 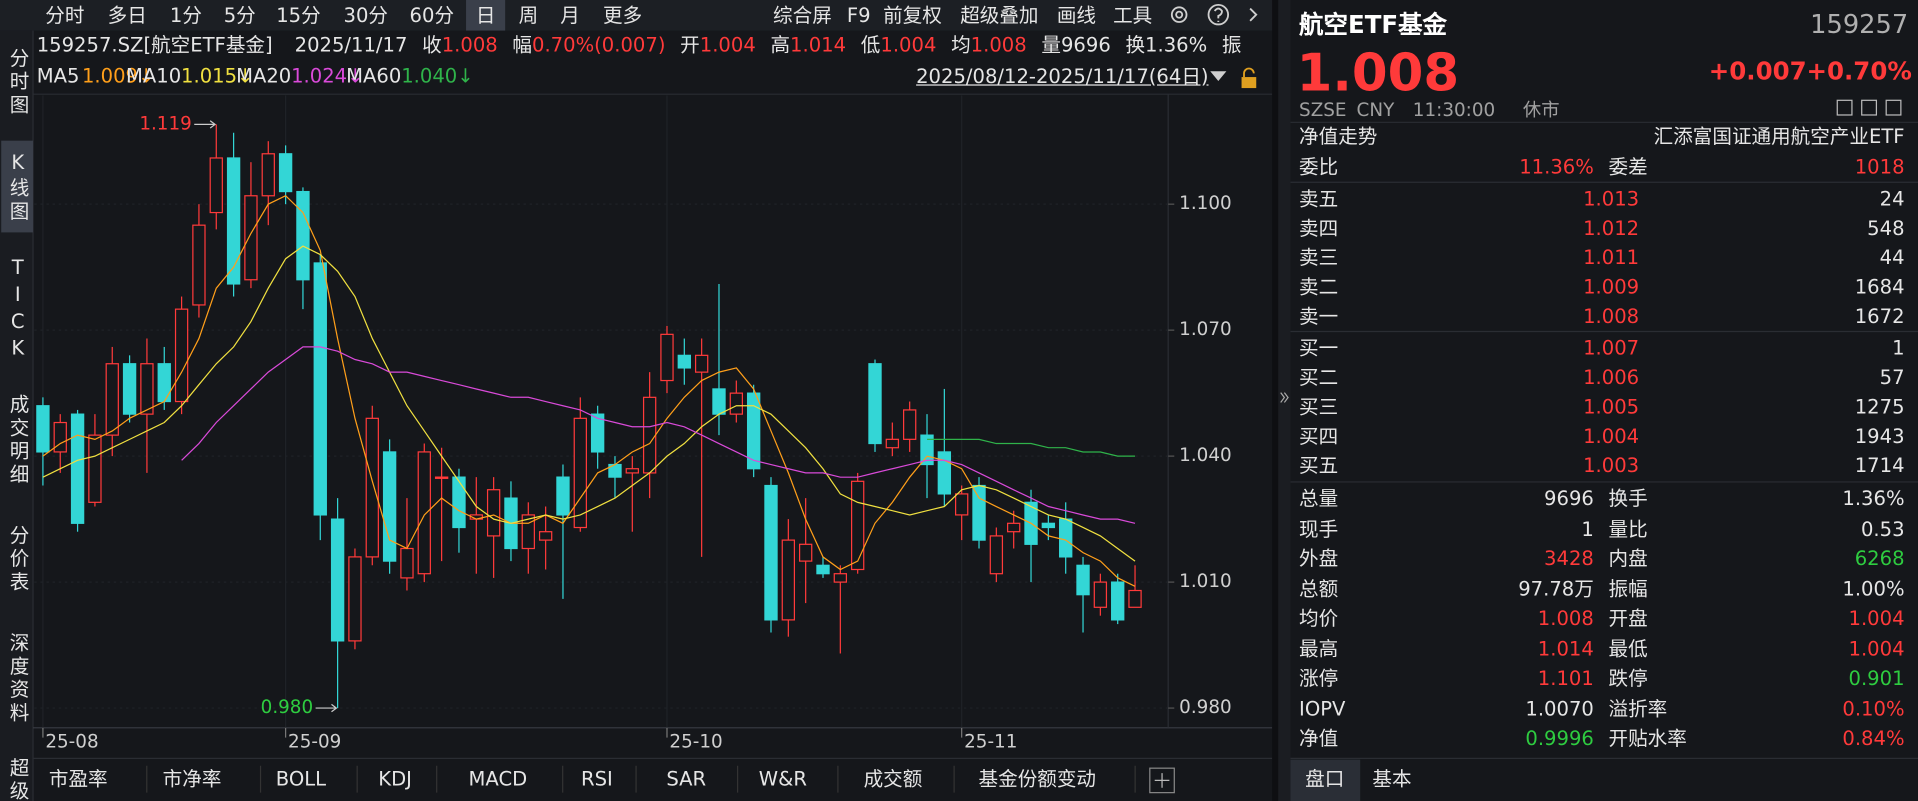 I want to click on y-tick-label: 1.010, so click(x=1205, y=581).